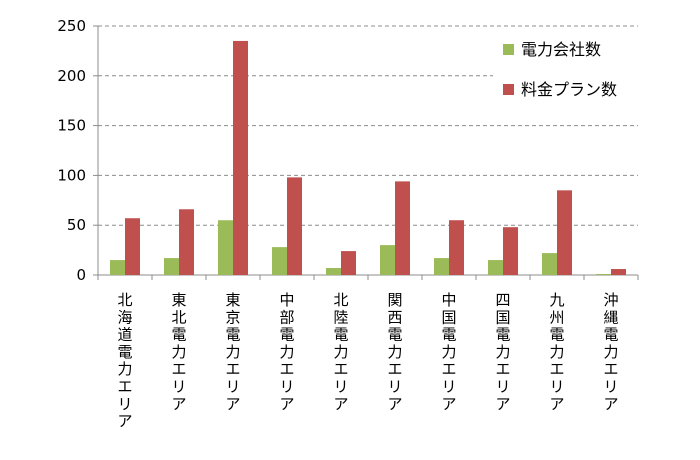 This screenshot has width=700, height=460. Describe the element at coordinates (502, 352) in the screenshot. I see `x-category-label: 四国電力エリア` at that location.